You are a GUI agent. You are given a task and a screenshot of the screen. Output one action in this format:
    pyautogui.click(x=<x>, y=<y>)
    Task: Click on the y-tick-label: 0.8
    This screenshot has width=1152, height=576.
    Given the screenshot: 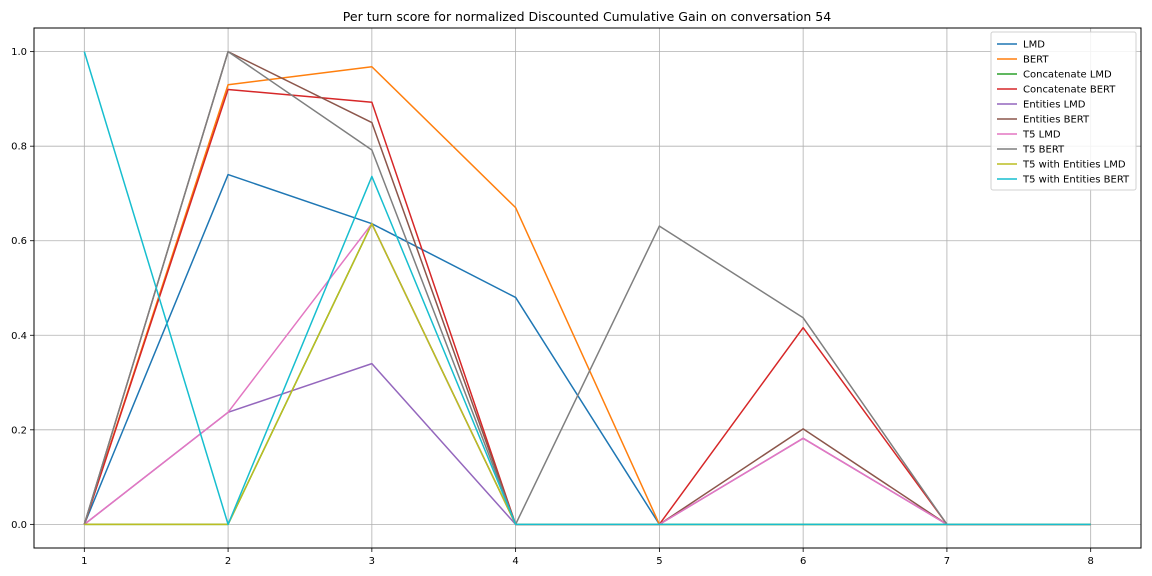 What is the action you would take?
    pyautogui.click(x=19, y=147)
    